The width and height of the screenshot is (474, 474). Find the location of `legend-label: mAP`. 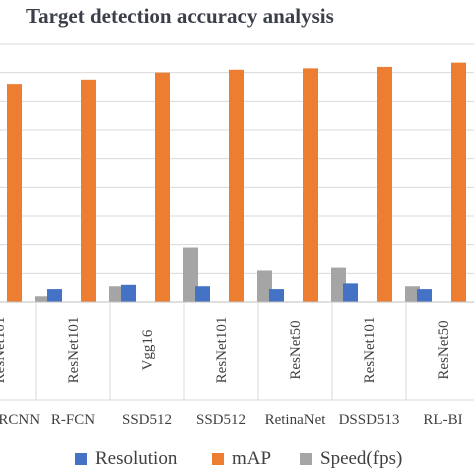

legend-label: mAP is located at coordinates (252, 458).